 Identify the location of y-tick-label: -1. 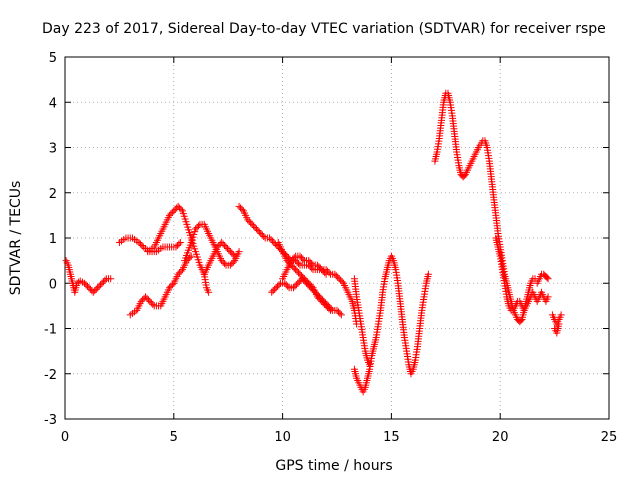
(50, 330).